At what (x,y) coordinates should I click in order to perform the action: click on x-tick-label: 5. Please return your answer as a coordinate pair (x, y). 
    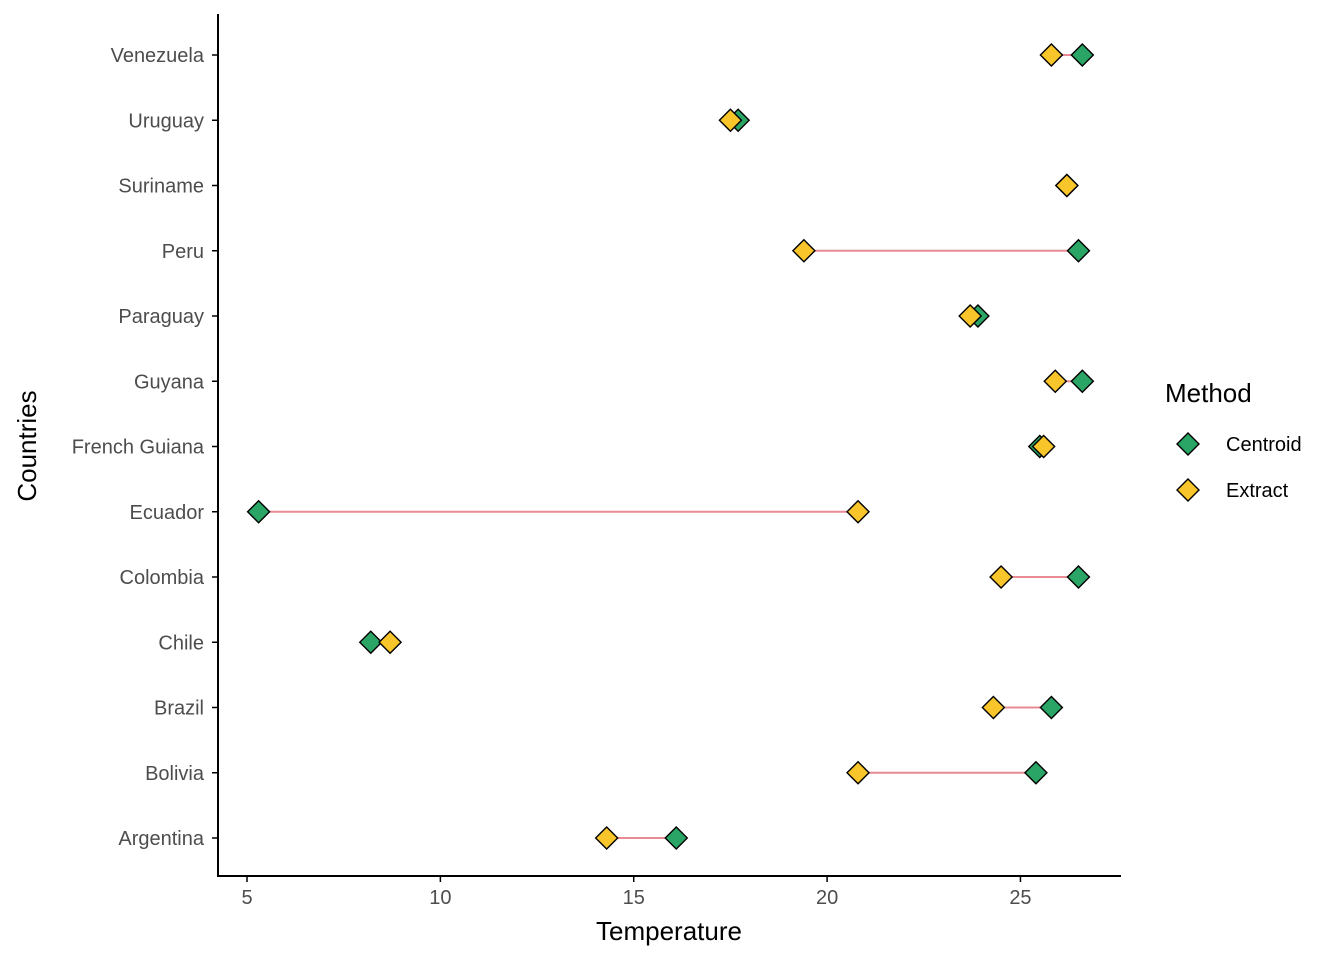
    Looking at the image, I should click on (246, 898).